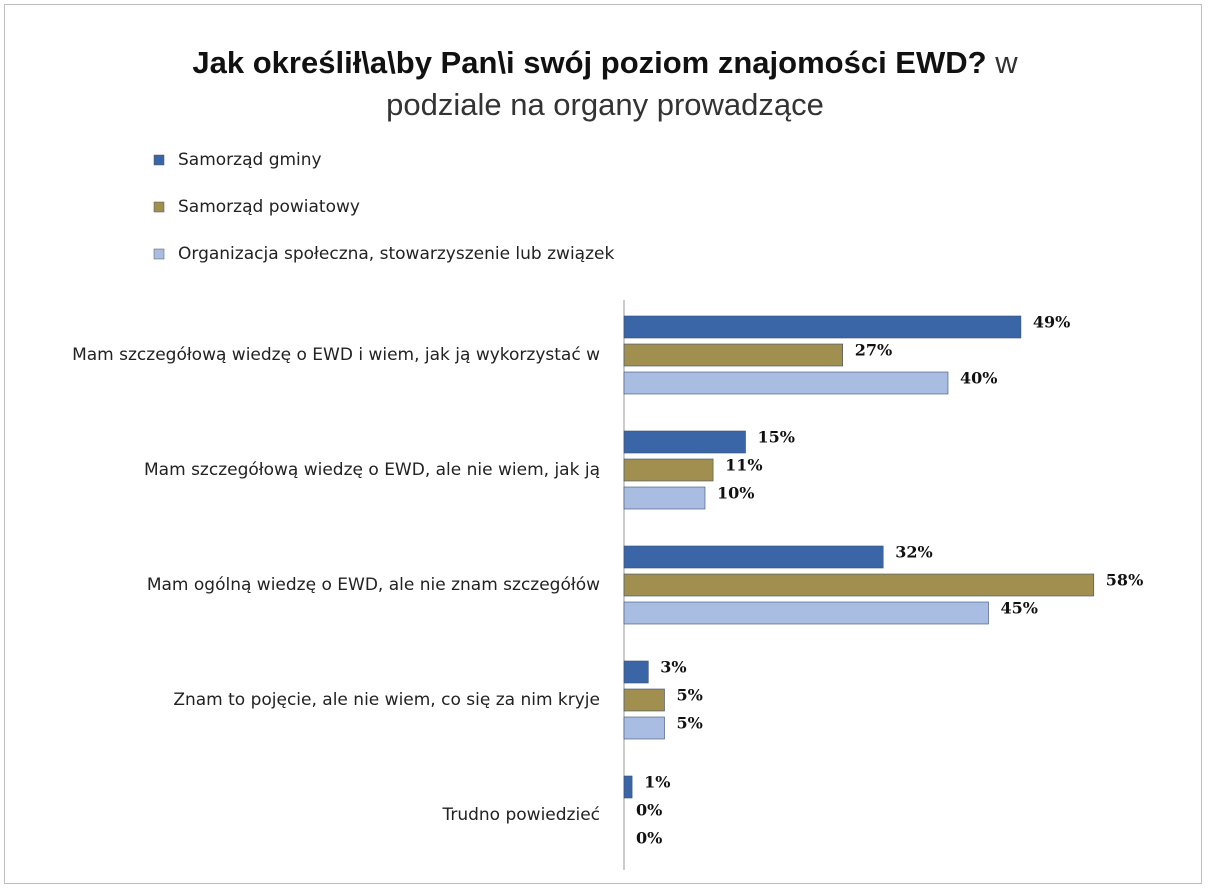 This screenshot has height=890, width=1209. What do you see at coordinates (873, 350) in the screenshot?
I see `value-label: 27%` at bounding box center [873, 350].